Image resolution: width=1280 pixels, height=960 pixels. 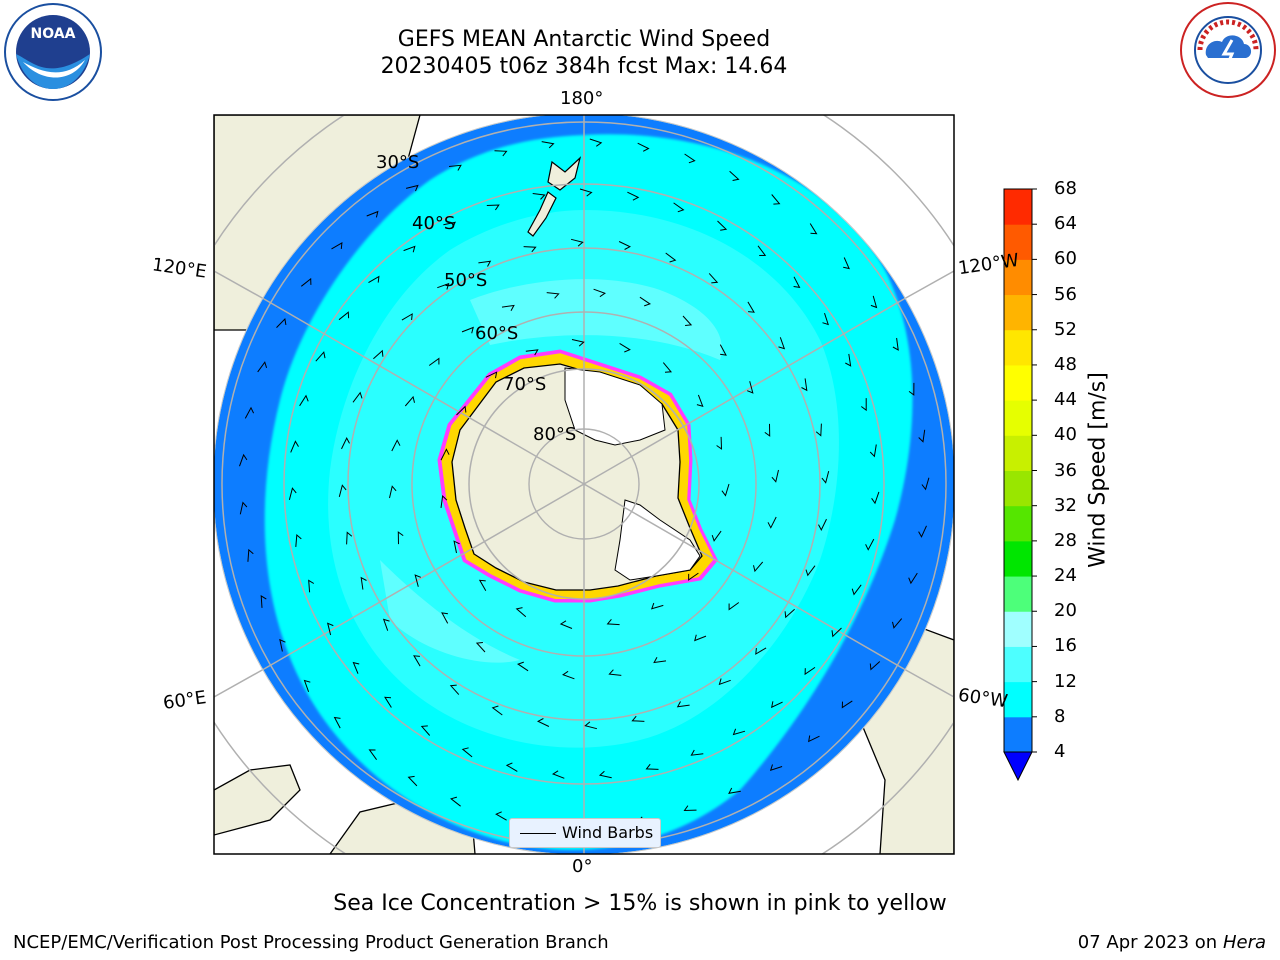 I want to click on lat-label-60s: 60°S, so click(x=497, y=333).